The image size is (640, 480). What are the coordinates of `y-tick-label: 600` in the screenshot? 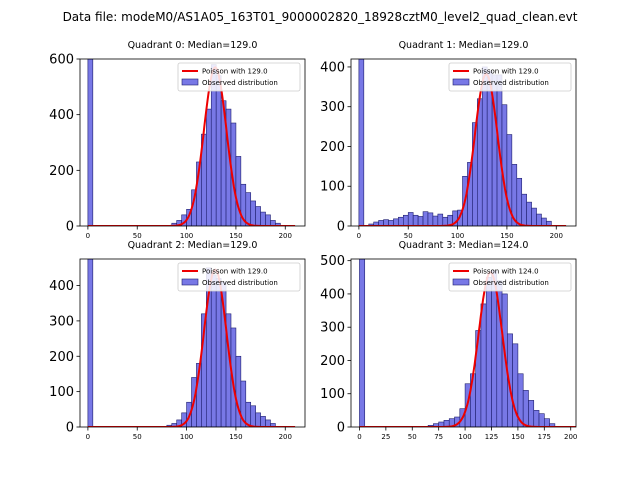 It's located at (61, 60).